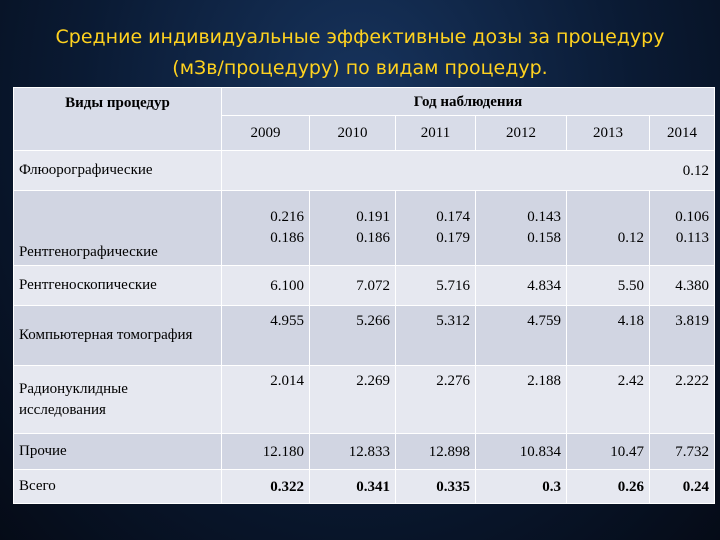 Image resolution: width=720 pixels, height=540 pixels. What do you see at coordinates (468, 101) in the screenshot?
I see `year-header: Год наблюдения` at bounding box center [468, 101].